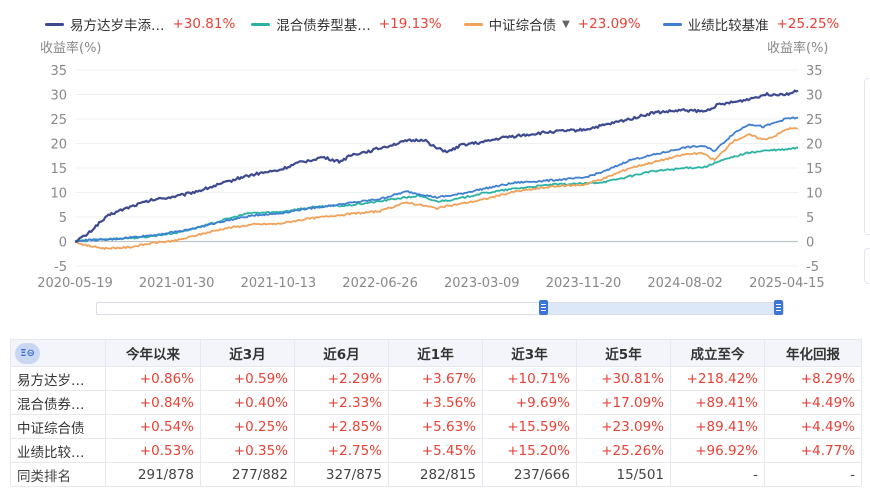 The image size is (870, 490). What do you see at coordinates (60, 267) in the screenshot?
I see `y-tick-label-left: -5` at bounding box center [60, 267].